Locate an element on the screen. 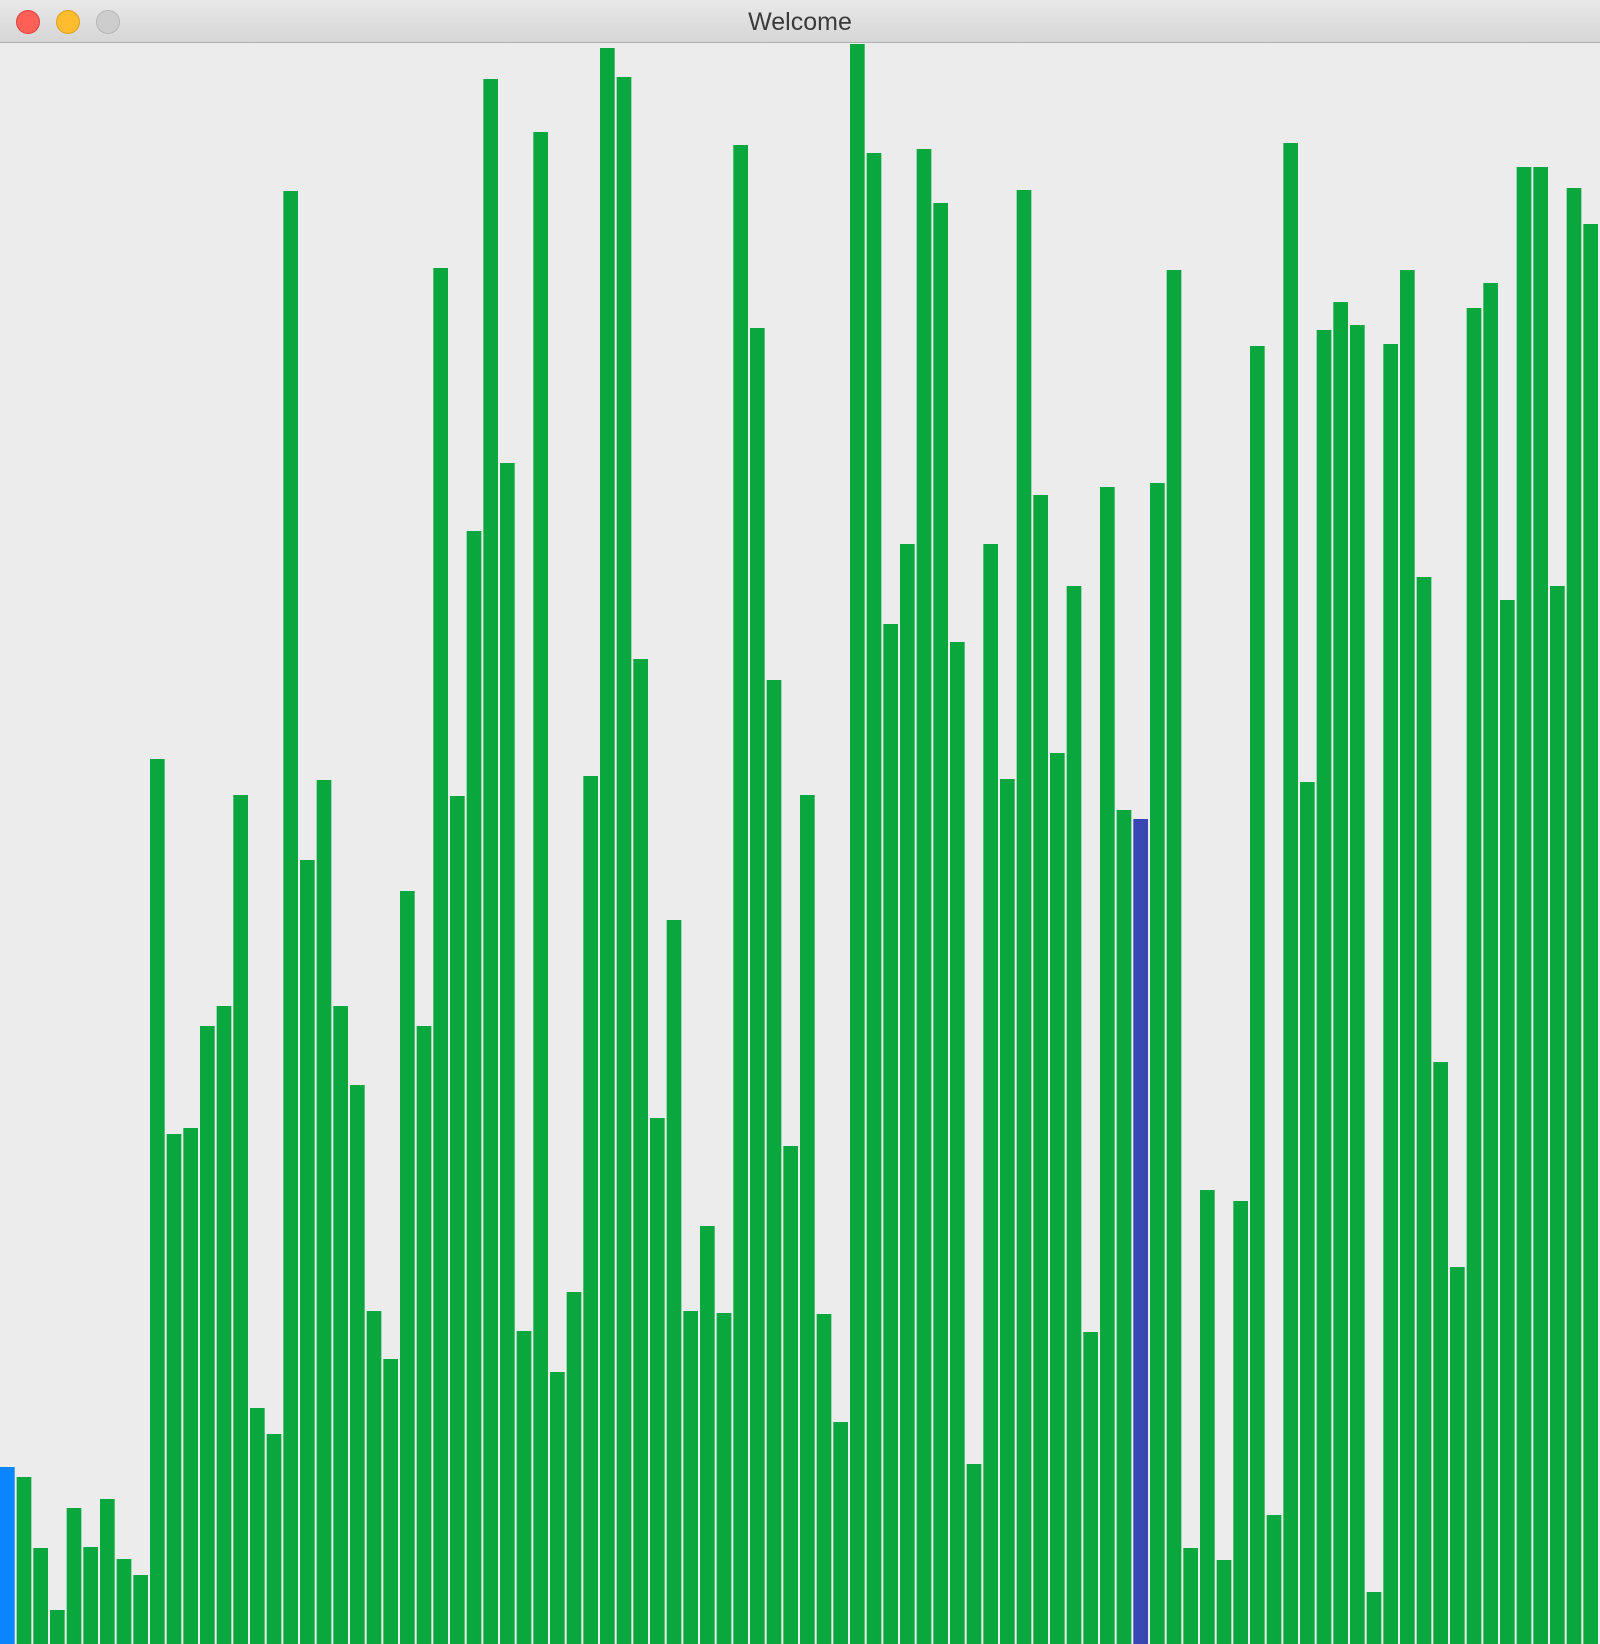  close-button is located at coordinates (28, 22).